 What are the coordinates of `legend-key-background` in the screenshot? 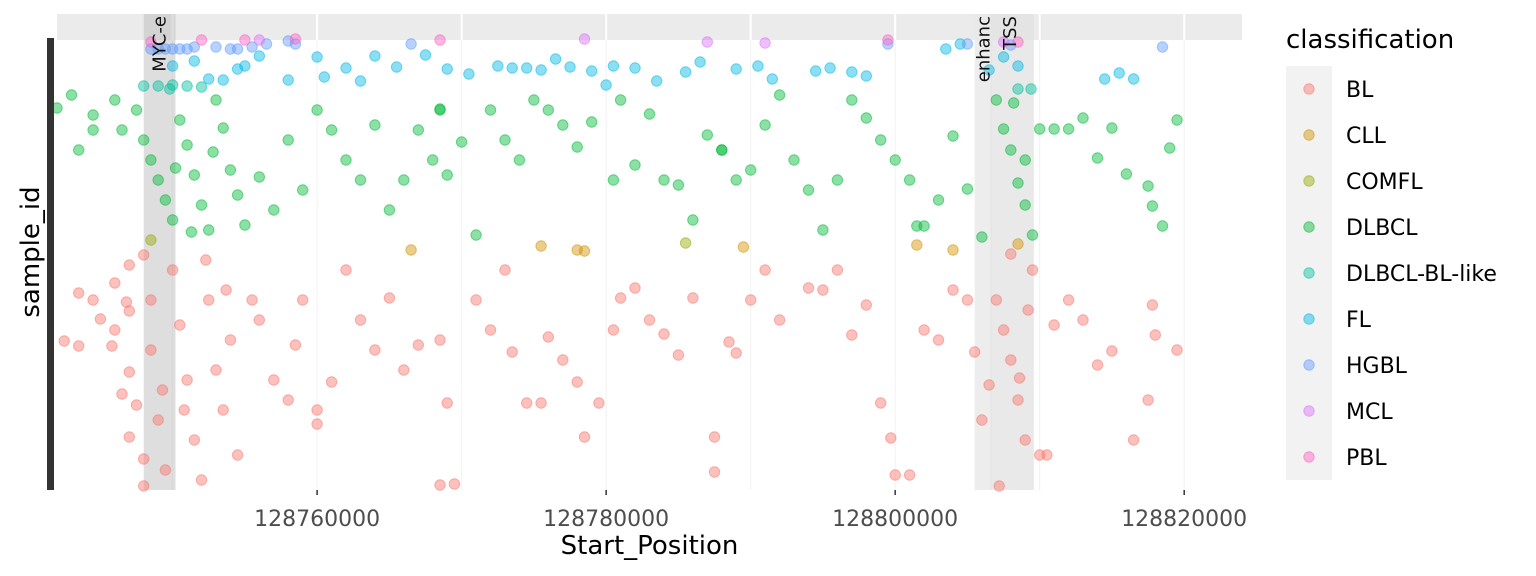 It's located at (1309, 273).